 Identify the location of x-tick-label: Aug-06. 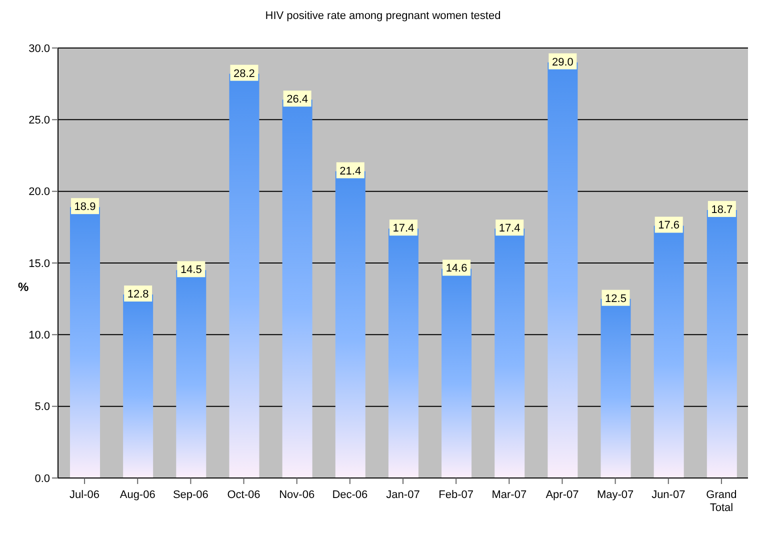
(138, 495).